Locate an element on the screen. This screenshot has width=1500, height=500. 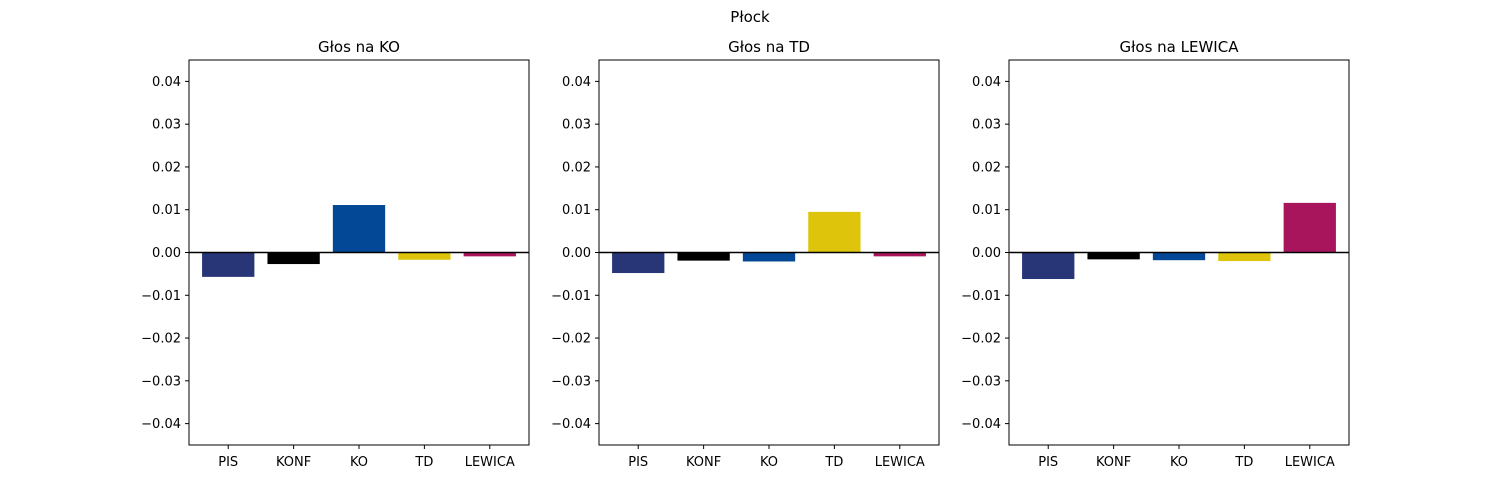
subplot-title: Głos na KO is located at coordinates (359, 47).